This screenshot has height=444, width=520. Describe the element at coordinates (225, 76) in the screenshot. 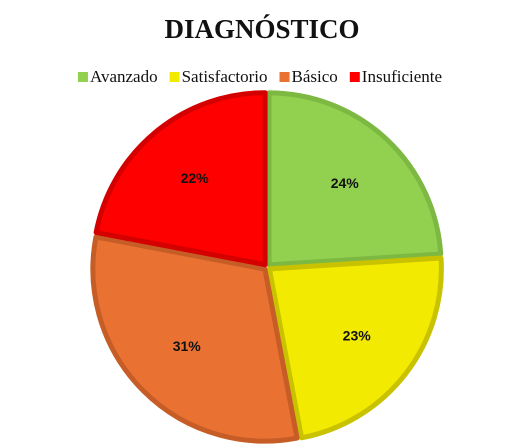

I see `legend-label: Satisfactorio` at that location.